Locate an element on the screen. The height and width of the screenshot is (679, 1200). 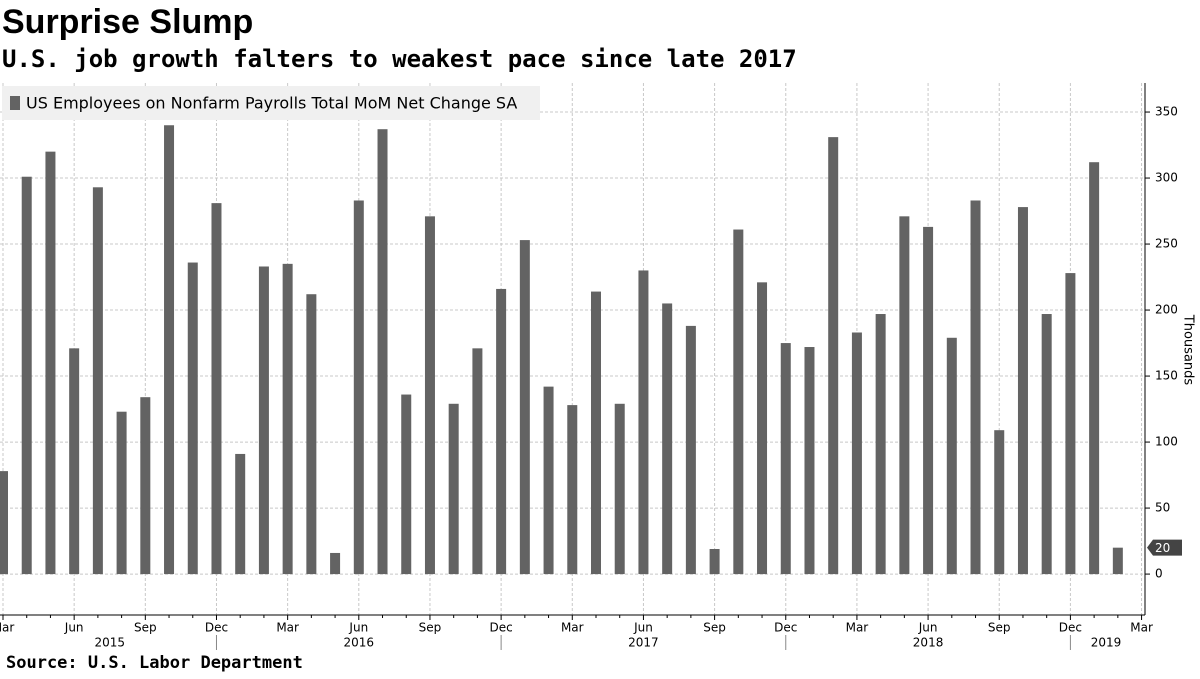
year-label: 2015 is located at coordinates (109, 643).